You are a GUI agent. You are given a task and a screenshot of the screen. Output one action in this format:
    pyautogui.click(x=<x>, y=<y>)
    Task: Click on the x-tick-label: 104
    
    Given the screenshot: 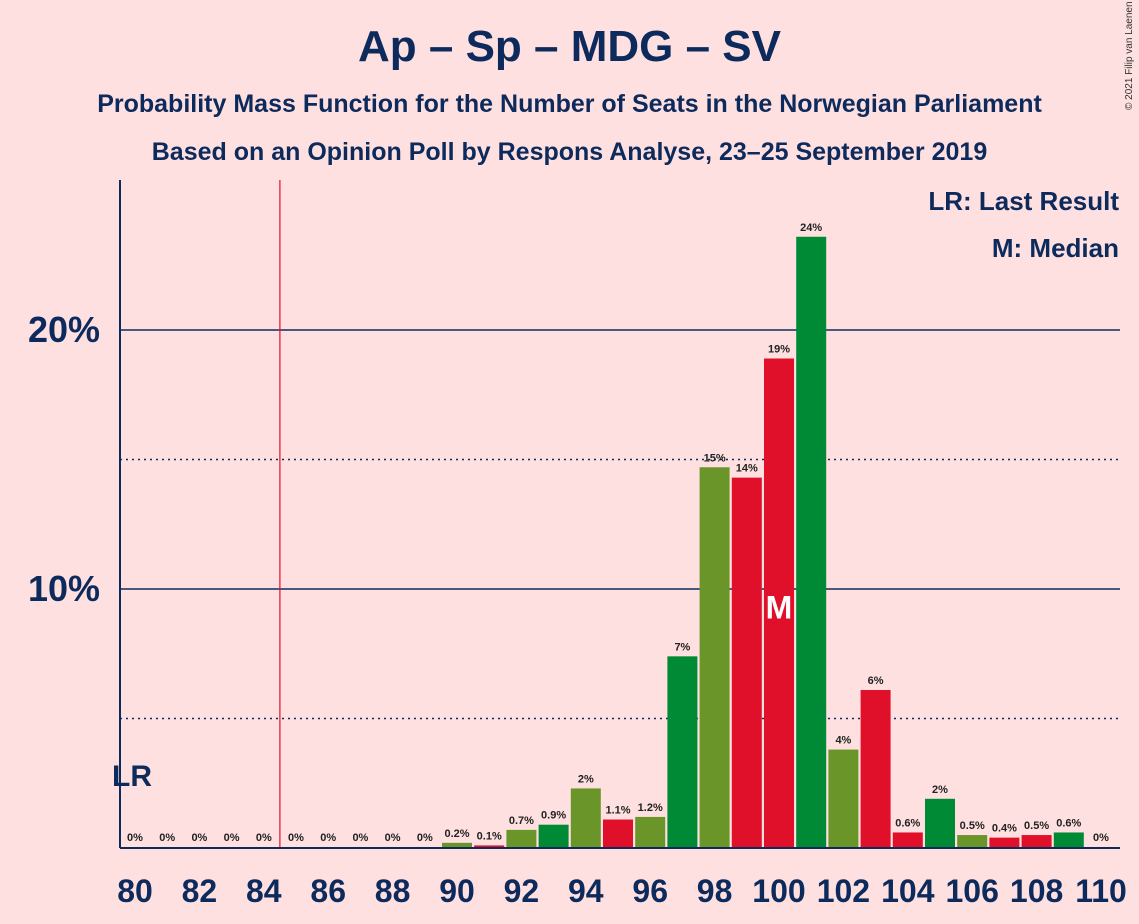 What is the action you would take?
    pyautogui.click(x=908, y=891)
    